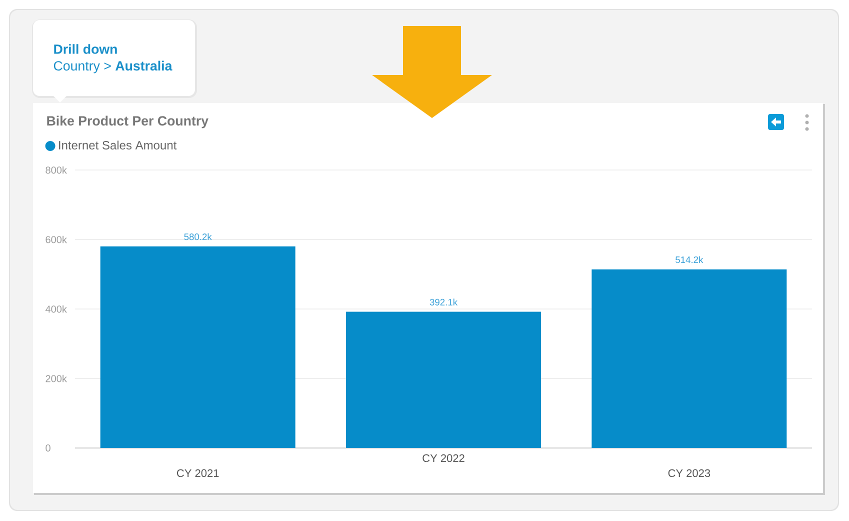 Image resolution: width=849 pixels, height=521 pixels. What do you see at coordinates (56, 378) in the screenshot?
I see `y-tick-label: 200k` at bounding box center [56, 378].